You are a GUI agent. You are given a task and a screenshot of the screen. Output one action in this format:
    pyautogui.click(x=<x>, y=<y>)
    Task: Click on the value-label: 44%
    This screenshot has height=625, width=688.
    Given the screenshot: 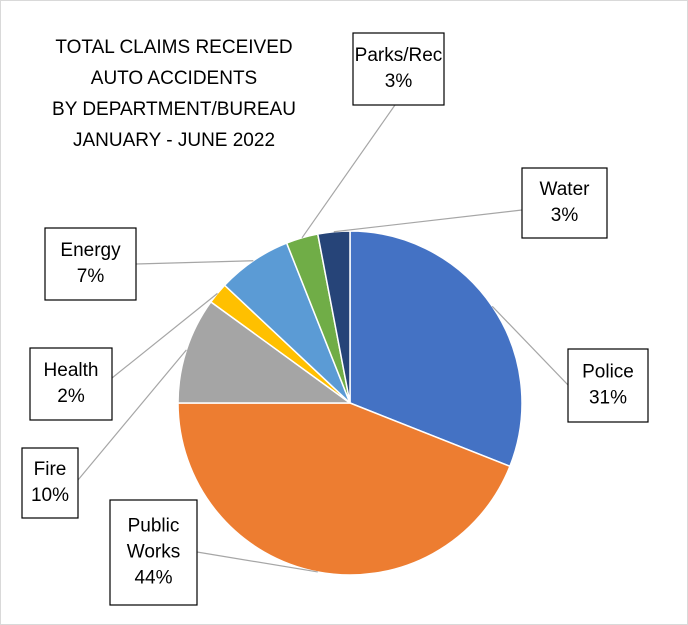 What is the action you would take?
    pyautogui.click(x=153, y=578)
    